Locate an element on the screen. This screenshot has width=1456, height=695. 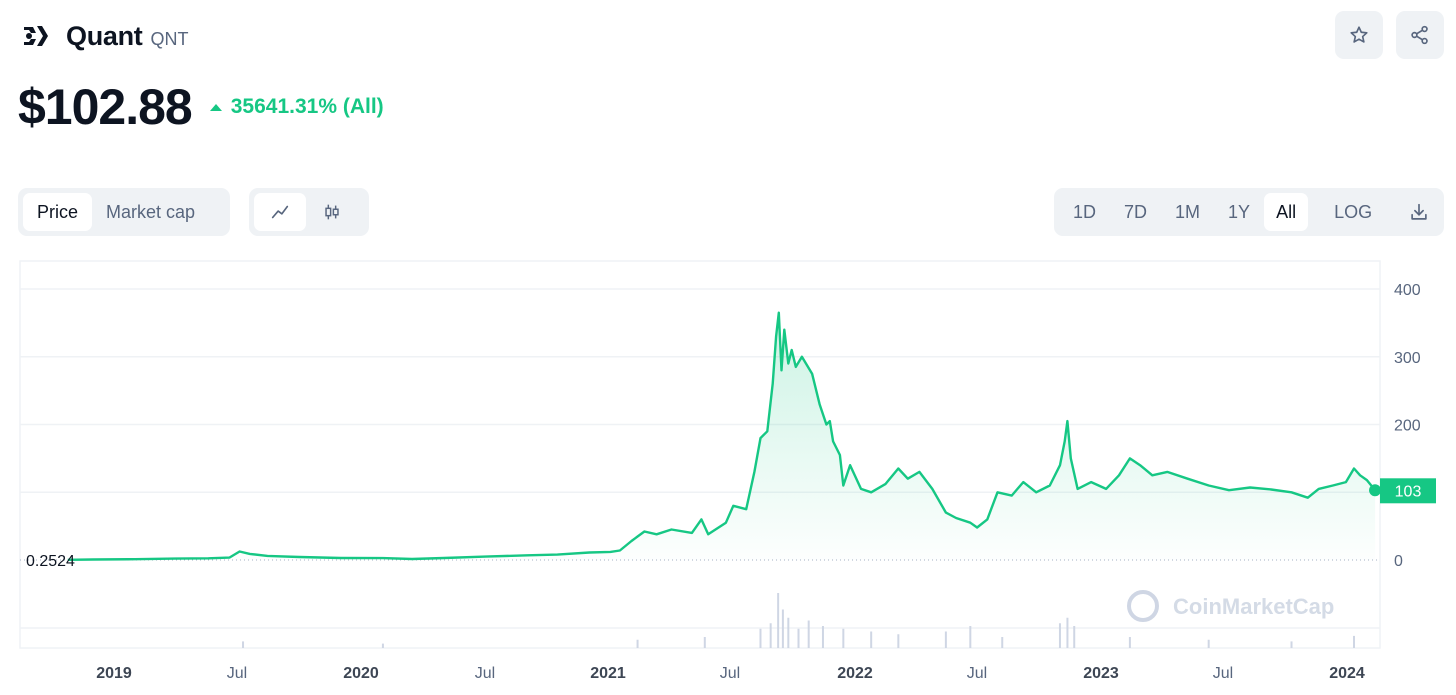
watermark-text: CoinMarketCap is located at coordinates (1253, 606).